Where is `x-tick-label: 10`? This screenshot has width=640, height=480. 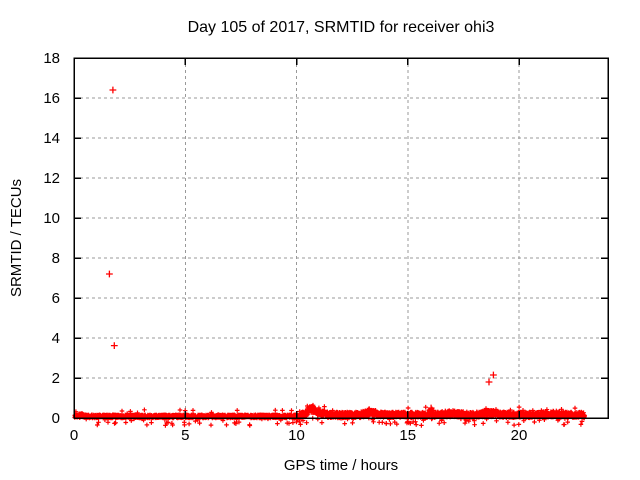
x-tick-label: 10 is located at coordinates (296, 435).